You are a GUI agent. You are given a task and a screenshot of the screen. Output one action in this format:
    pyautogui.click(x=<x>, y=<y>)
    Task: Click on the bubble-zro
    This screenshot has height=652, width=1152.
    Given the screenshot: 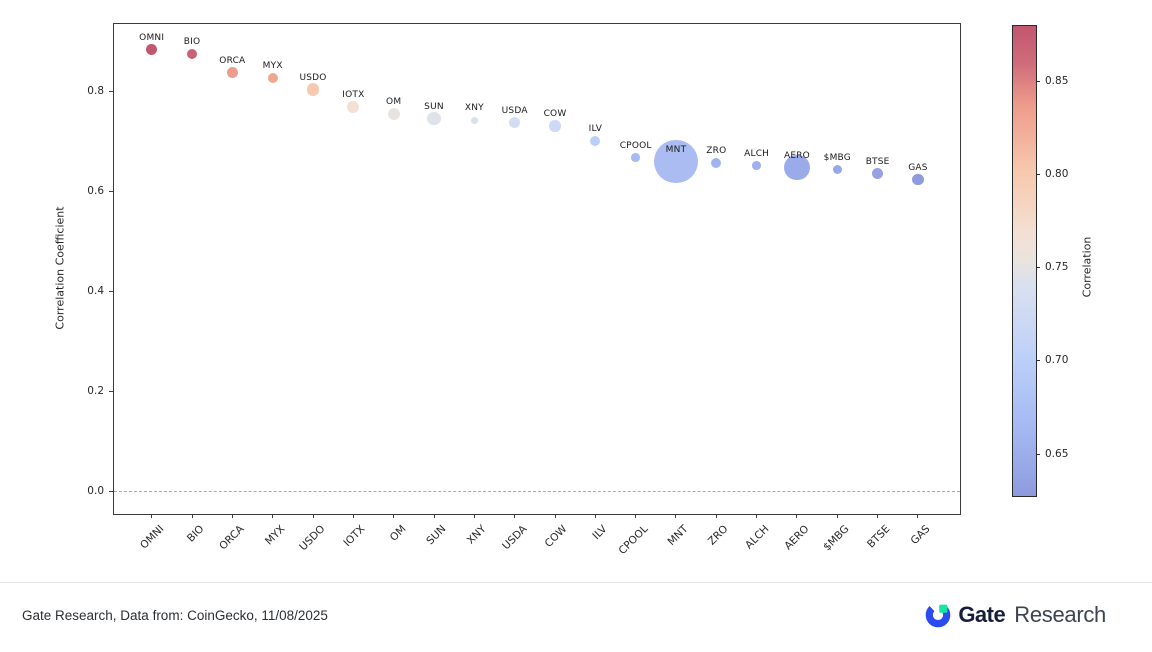 What is the action you would take?
    pyautogui.click(x=716, y=162)
    